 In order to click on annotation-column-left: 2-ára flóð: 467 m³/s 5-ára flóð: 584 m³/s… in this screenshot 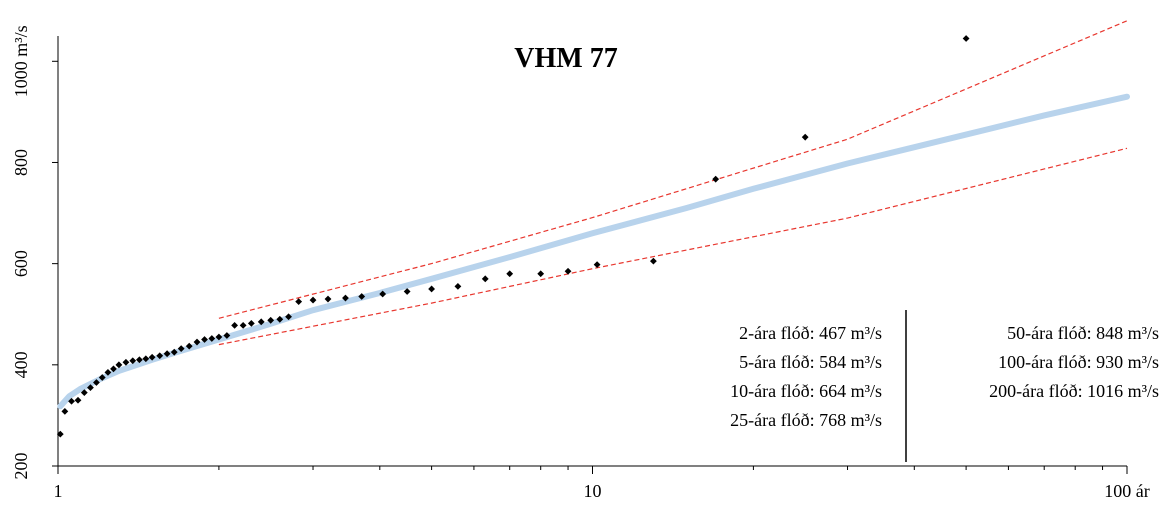, I will do `click(806, 376)`.